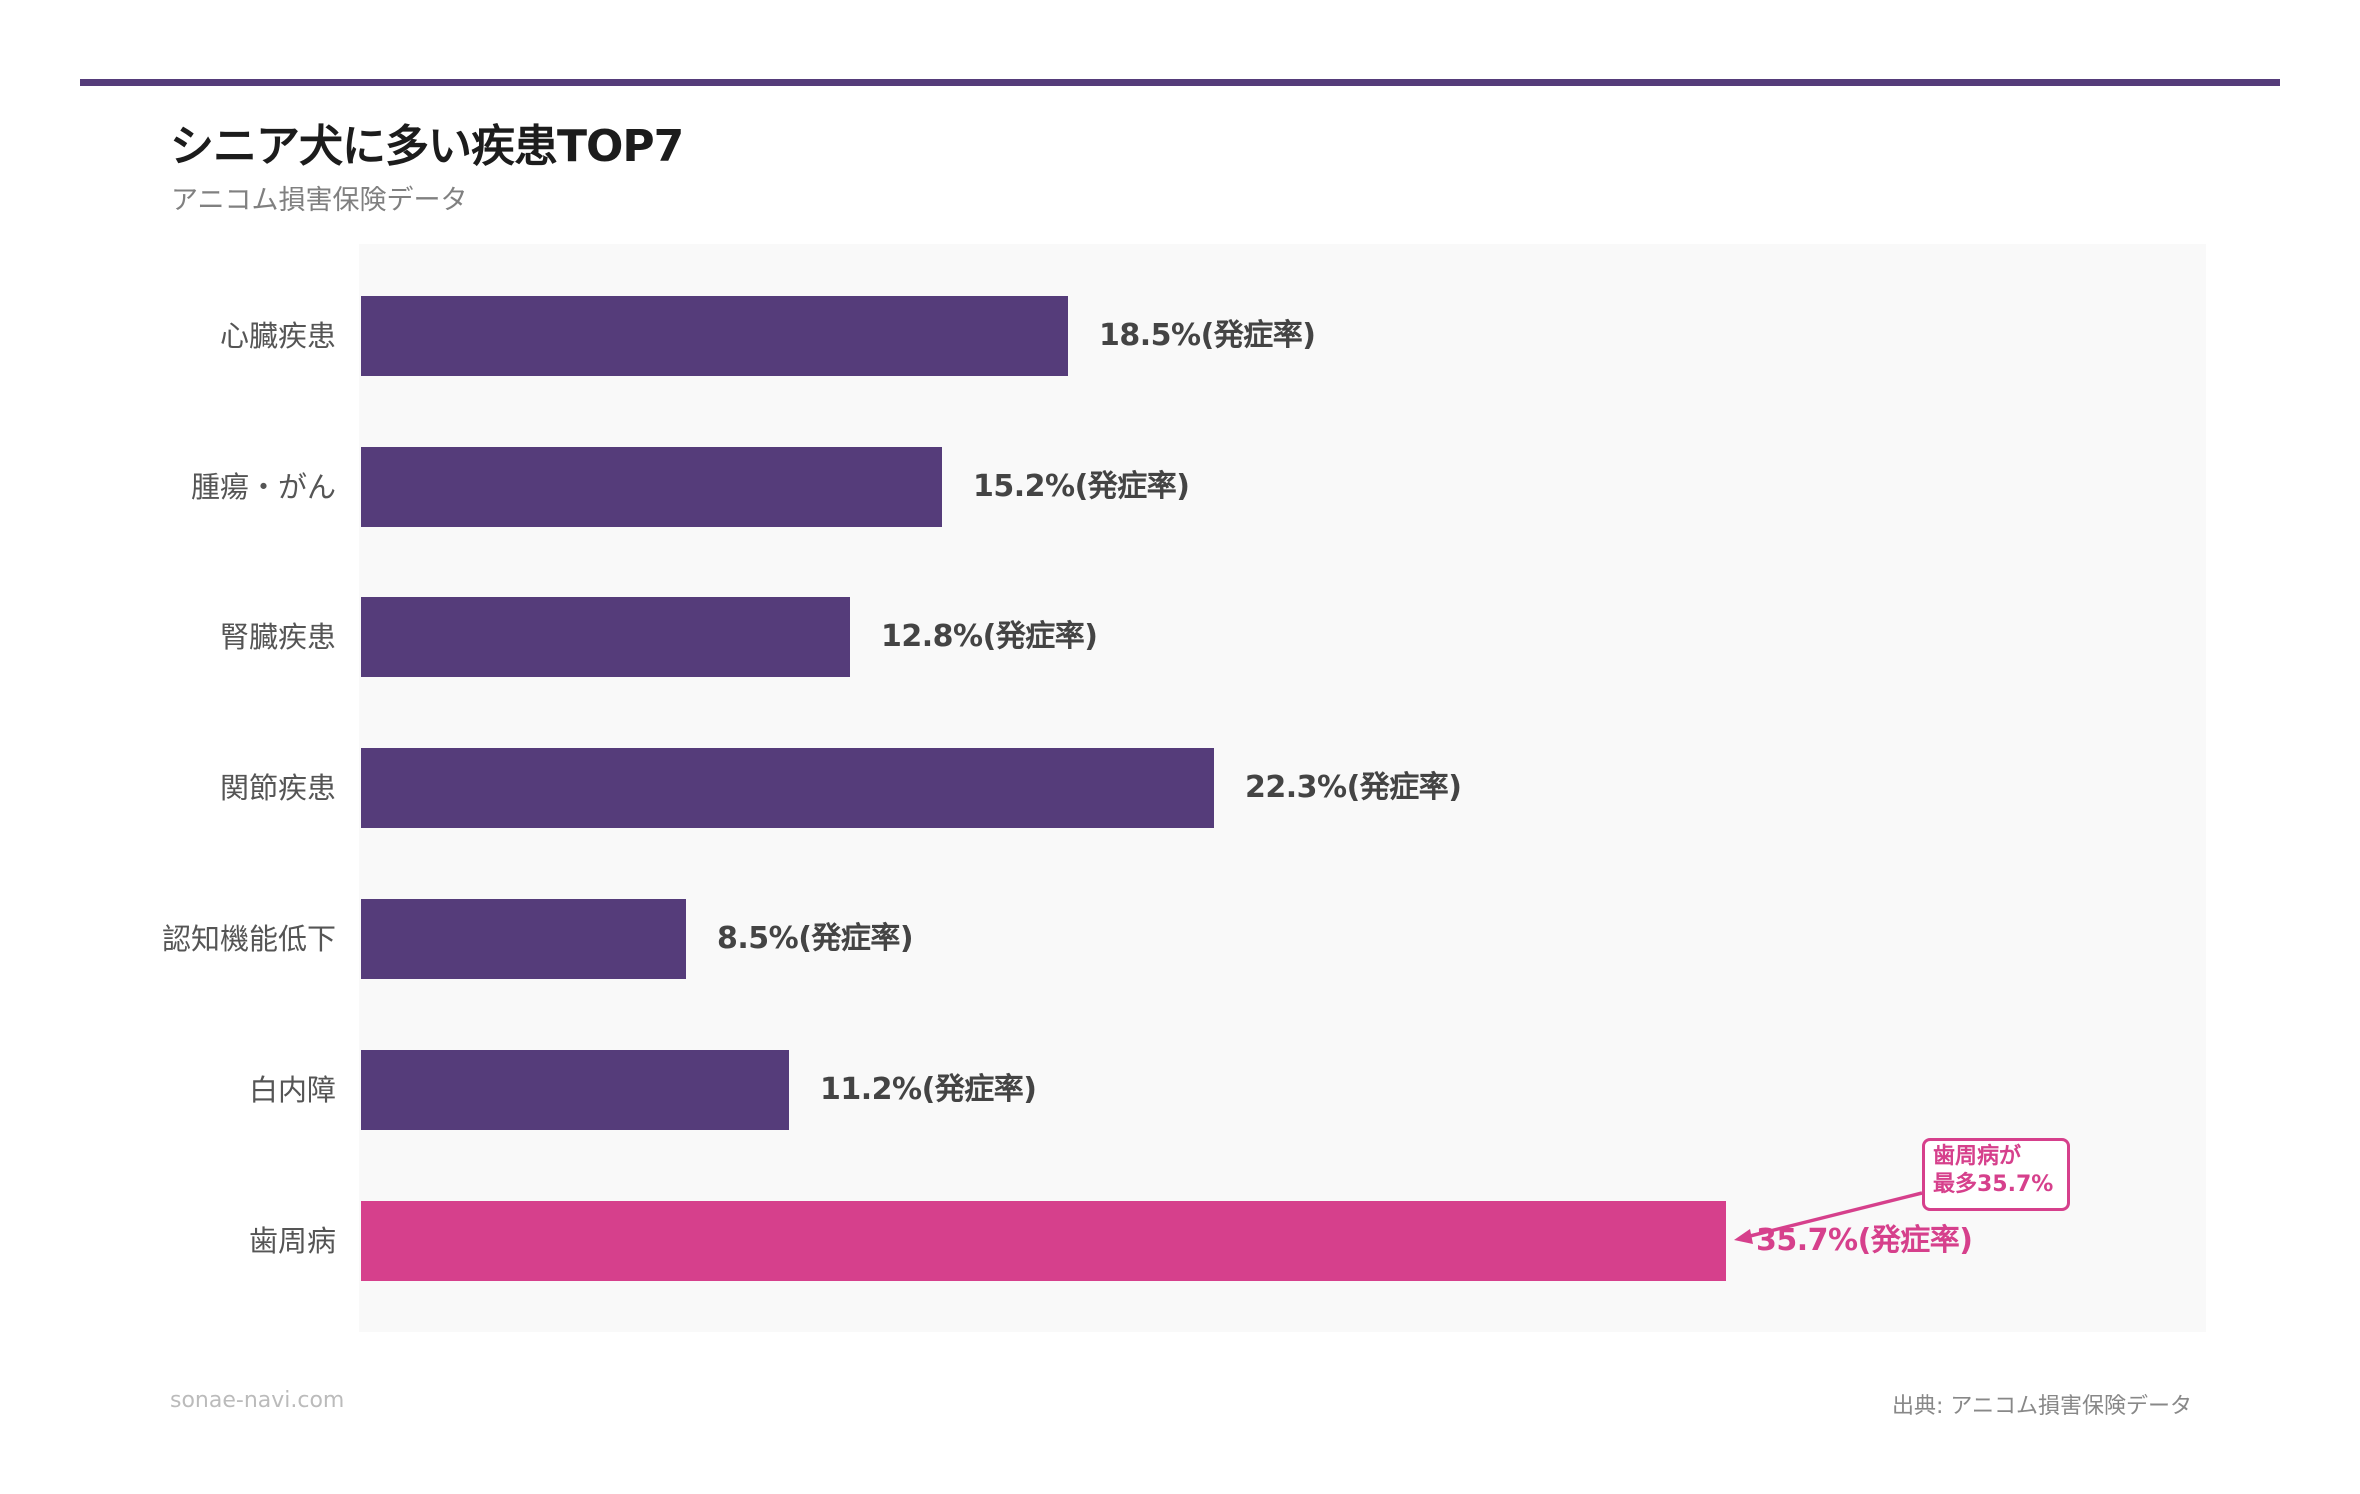  What do you see at coordinates (1180, 939) in the screenshot?
I see `bar-row: 認知機能低下 8.5%(発症率)` at bounding box center [1180, 939].